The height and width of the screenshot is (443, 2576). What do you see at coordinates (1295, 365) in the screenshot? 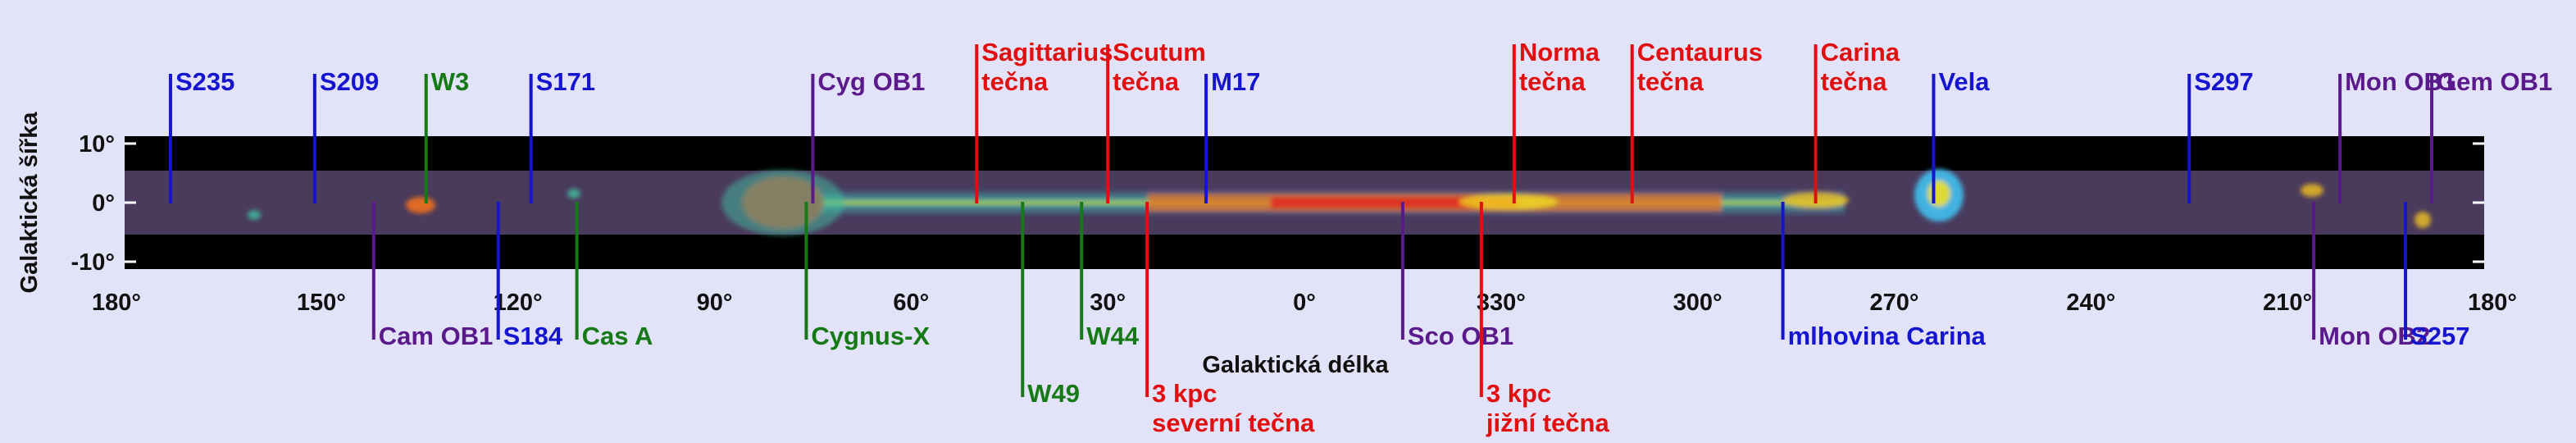
I see `x-axis-title: Galaktická délka` at bounding box center [1295, 365].